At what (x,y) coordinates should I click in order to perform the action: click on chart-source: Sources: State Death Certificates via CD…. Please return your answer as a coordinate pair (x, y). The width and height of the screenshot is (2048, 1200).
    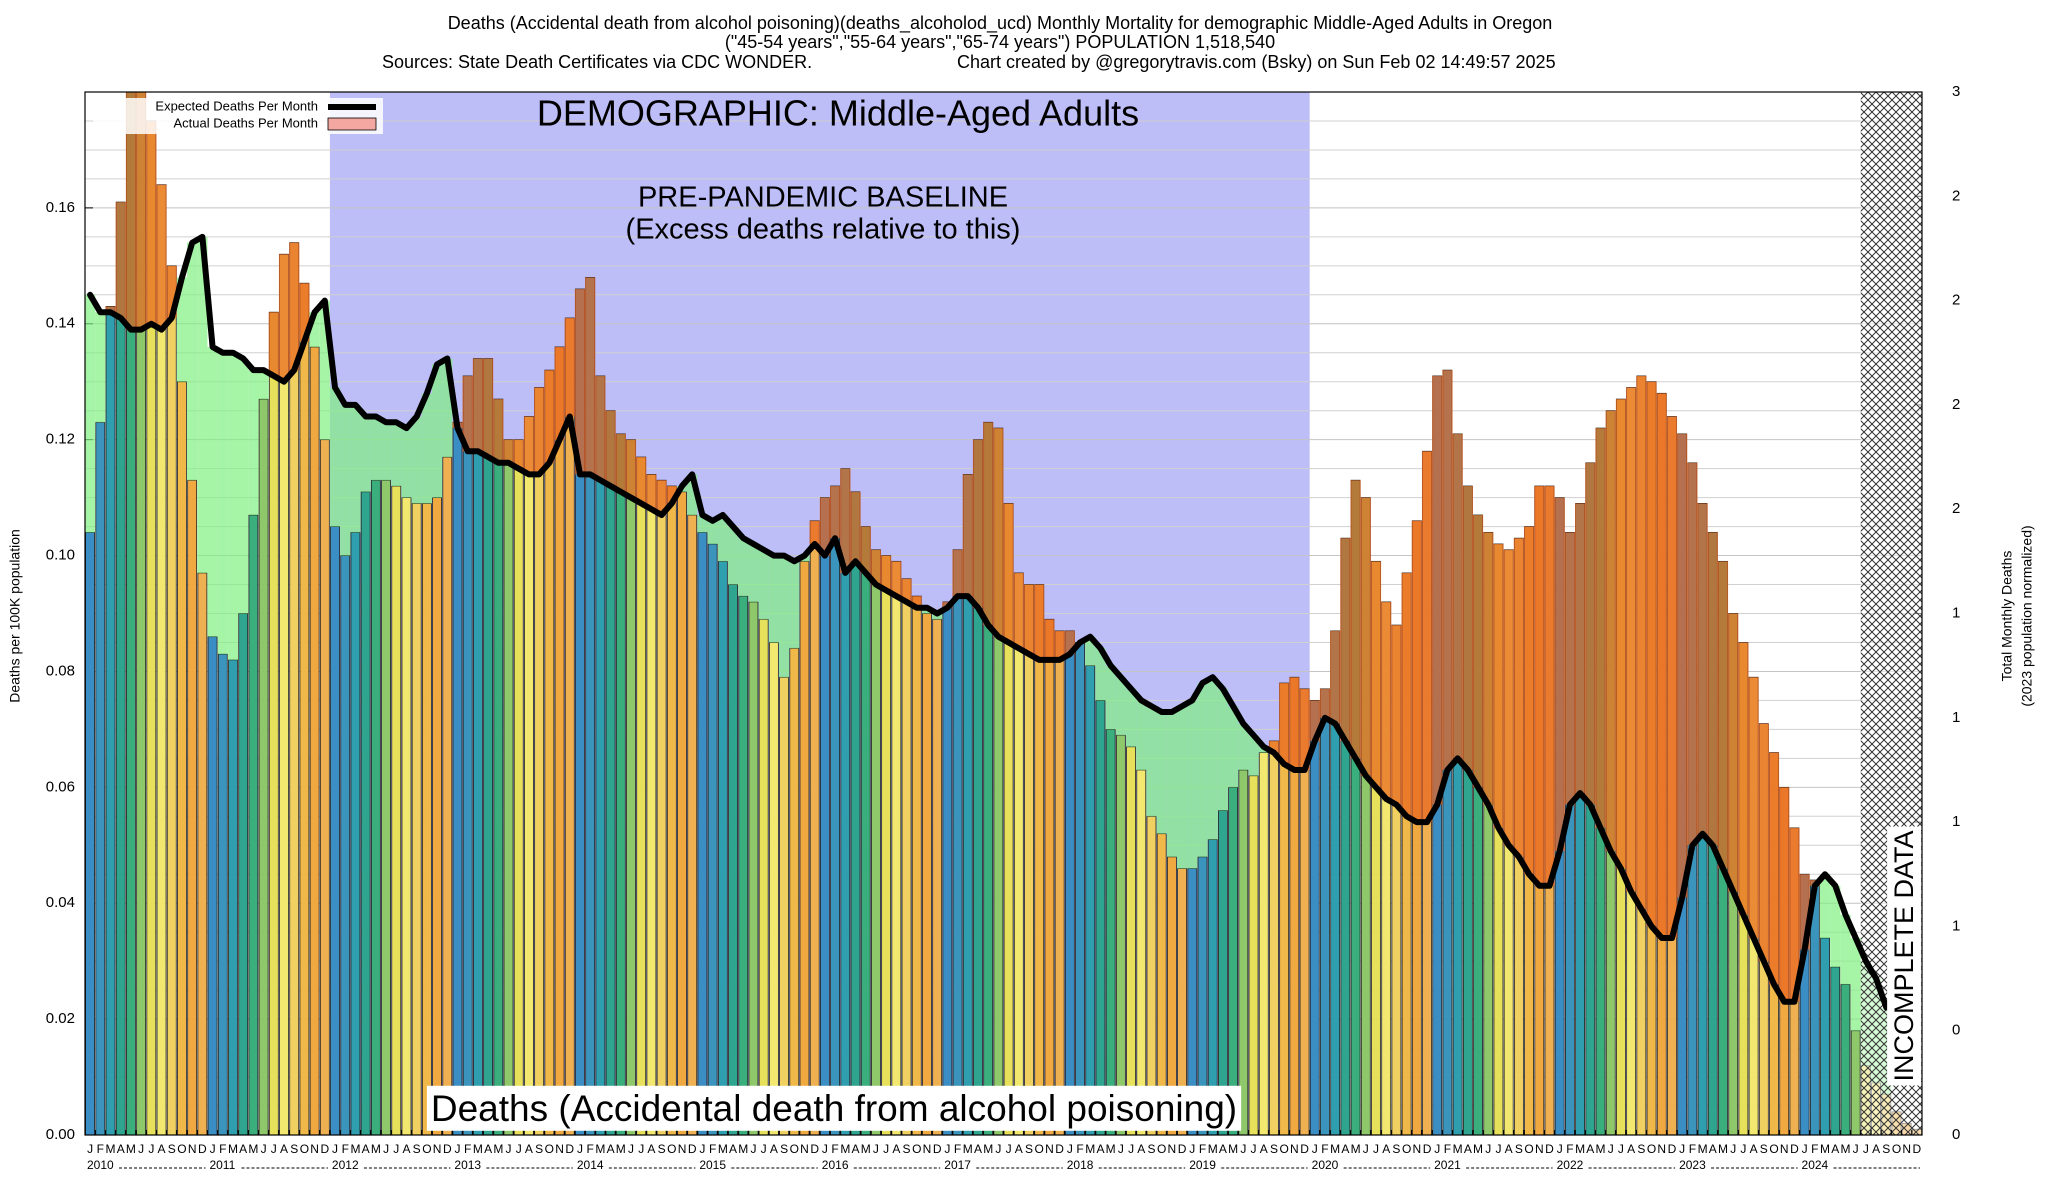
    Looking at the image, I should click on (597, 62).